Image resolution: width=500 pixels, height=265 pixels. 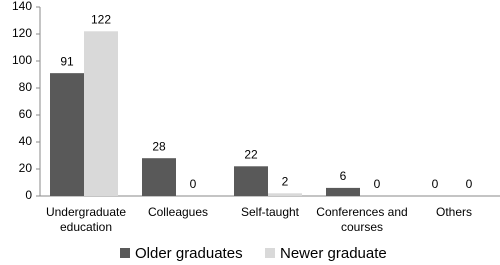 I want to click on value-label: 2, so click(x=285, y=181).